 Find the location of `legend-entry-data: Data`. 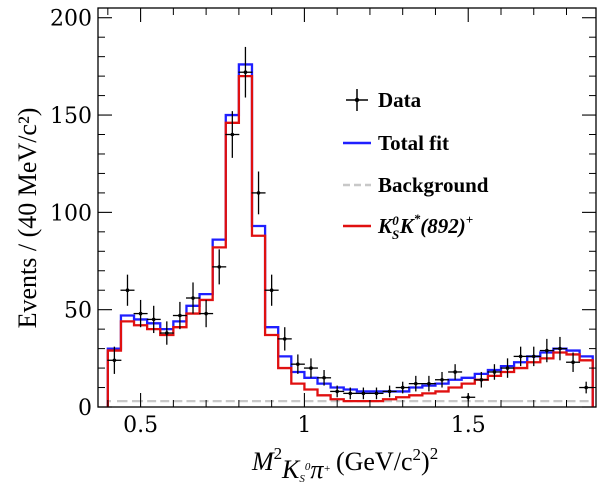

legend-entry-data: Data is located at coordinates (384, 100).